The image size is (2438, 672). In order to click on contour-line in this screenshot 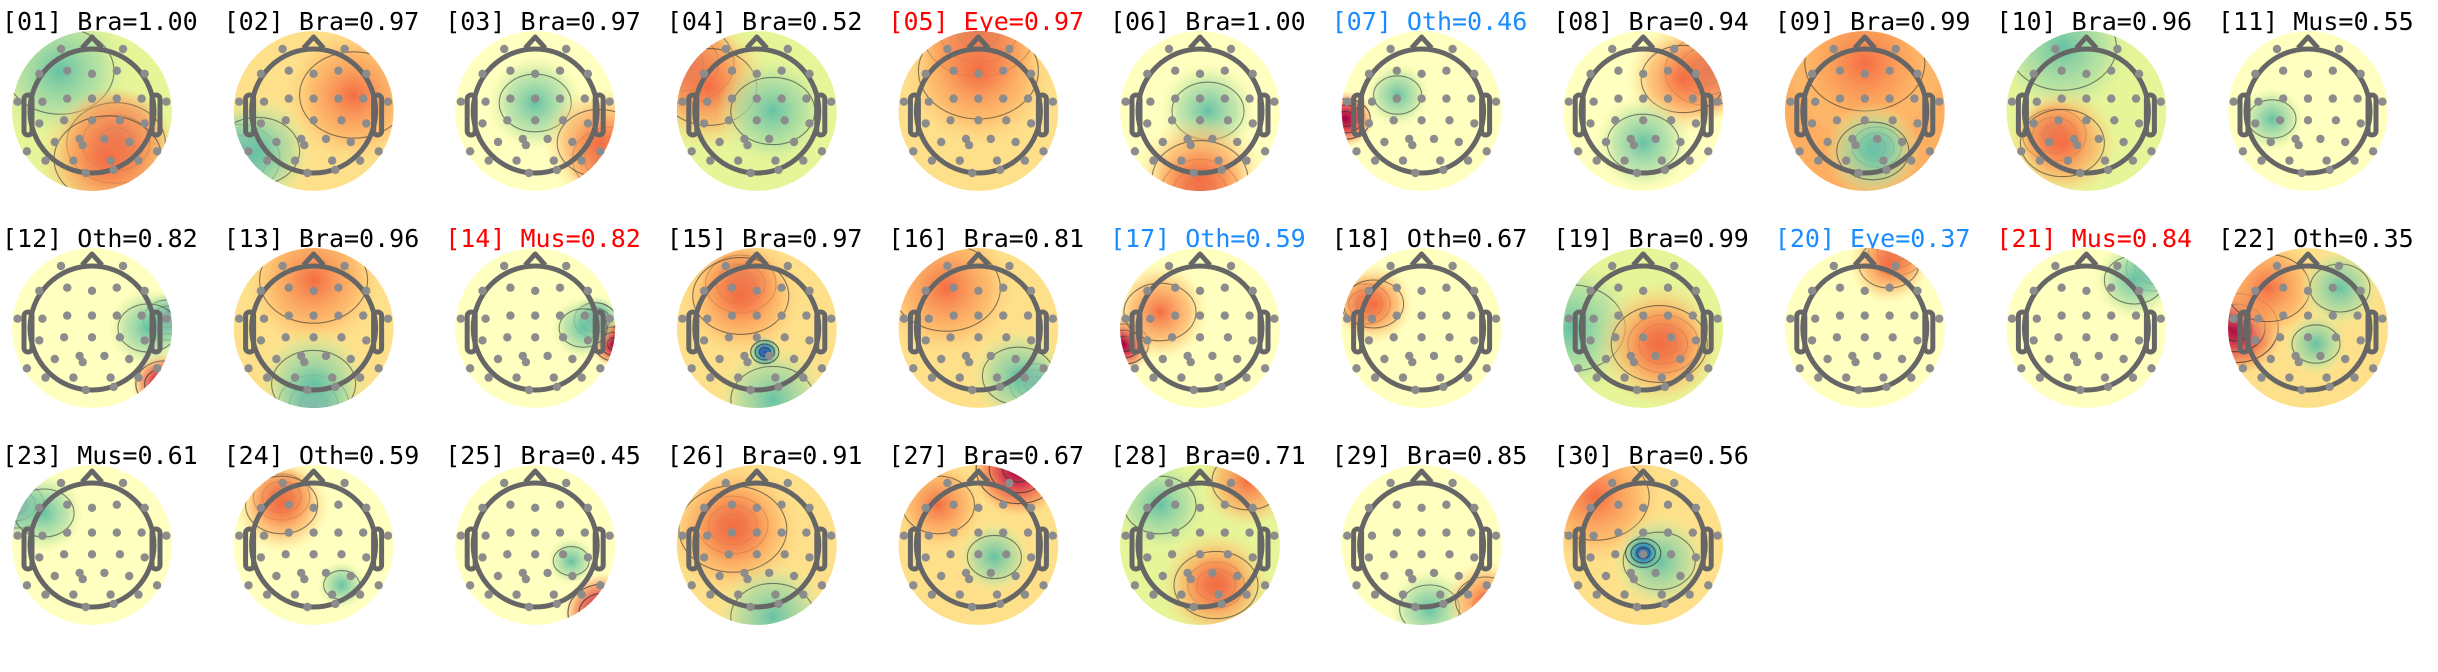, I will do `click(2154, 268)`.